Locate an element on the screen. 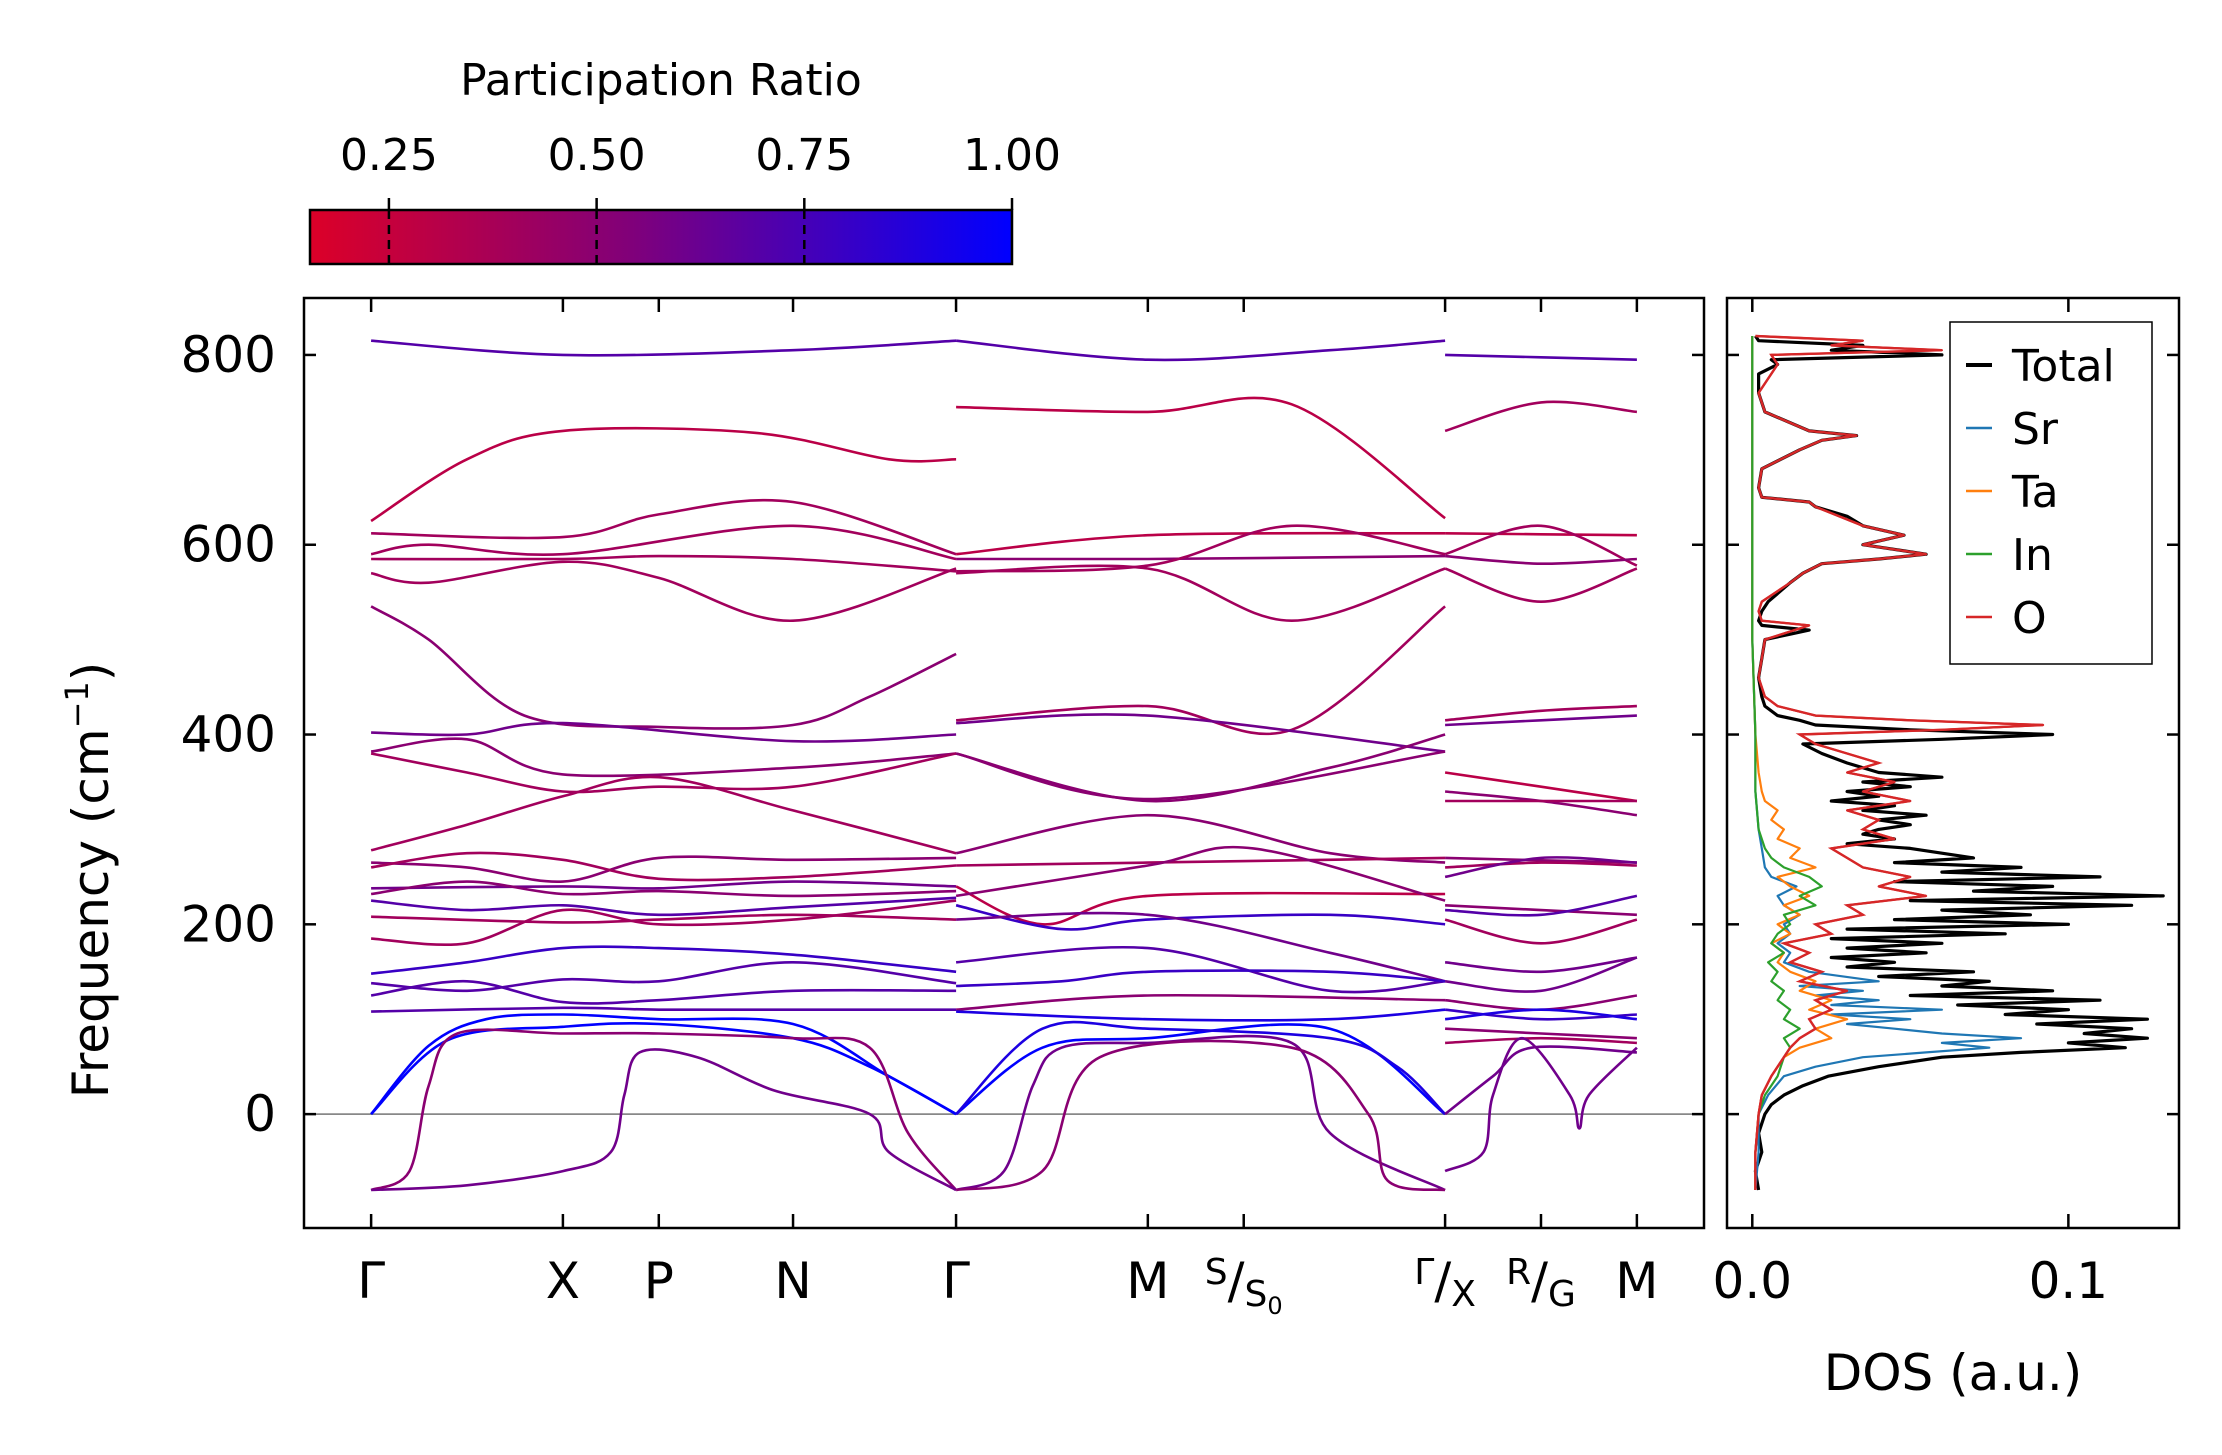 The width and height of the screenshot is (2222, 1455). k-point-label: M is located at coordinates (1147, 1281).